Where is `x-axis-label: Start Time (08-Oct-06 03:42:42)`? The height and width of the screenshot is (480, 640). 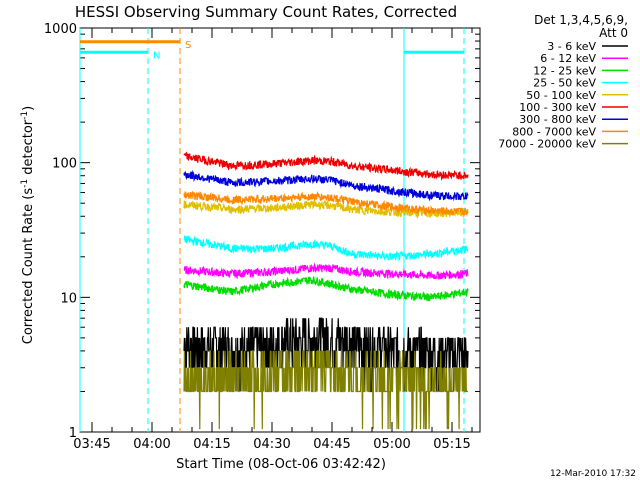 x-axis-label: Start Time (08-Oct-06 03:42:42) is located at coordinates (281, 464).